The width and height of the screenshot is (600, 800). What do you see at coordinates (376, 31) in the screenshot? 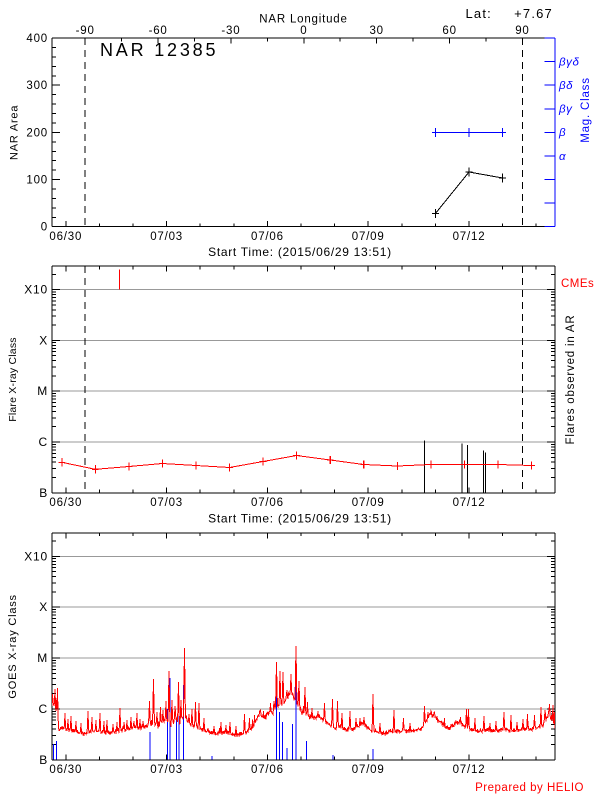
I see `svg-text: 30` at bounding box center [376, 31].